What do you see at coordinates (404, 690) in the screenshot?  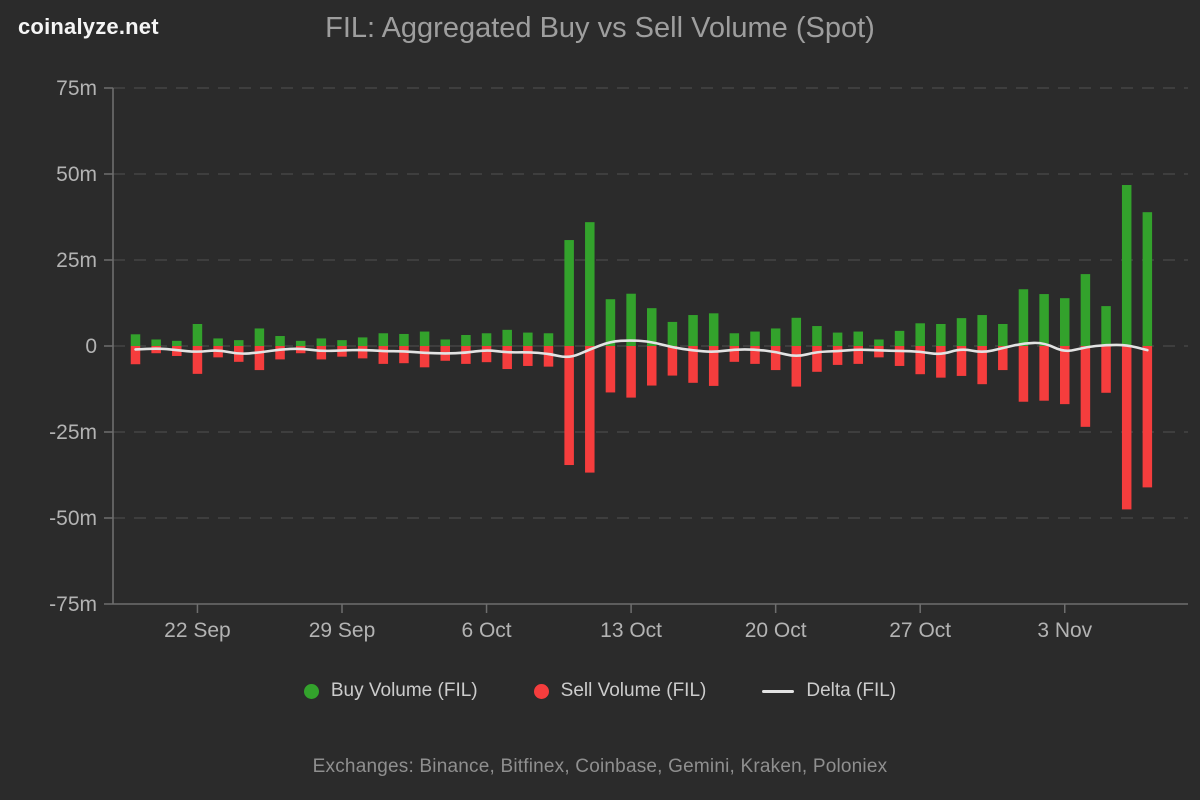 I see `legend-label-buy: Buy Volume (FIL)` at bounding box center [404, 690].